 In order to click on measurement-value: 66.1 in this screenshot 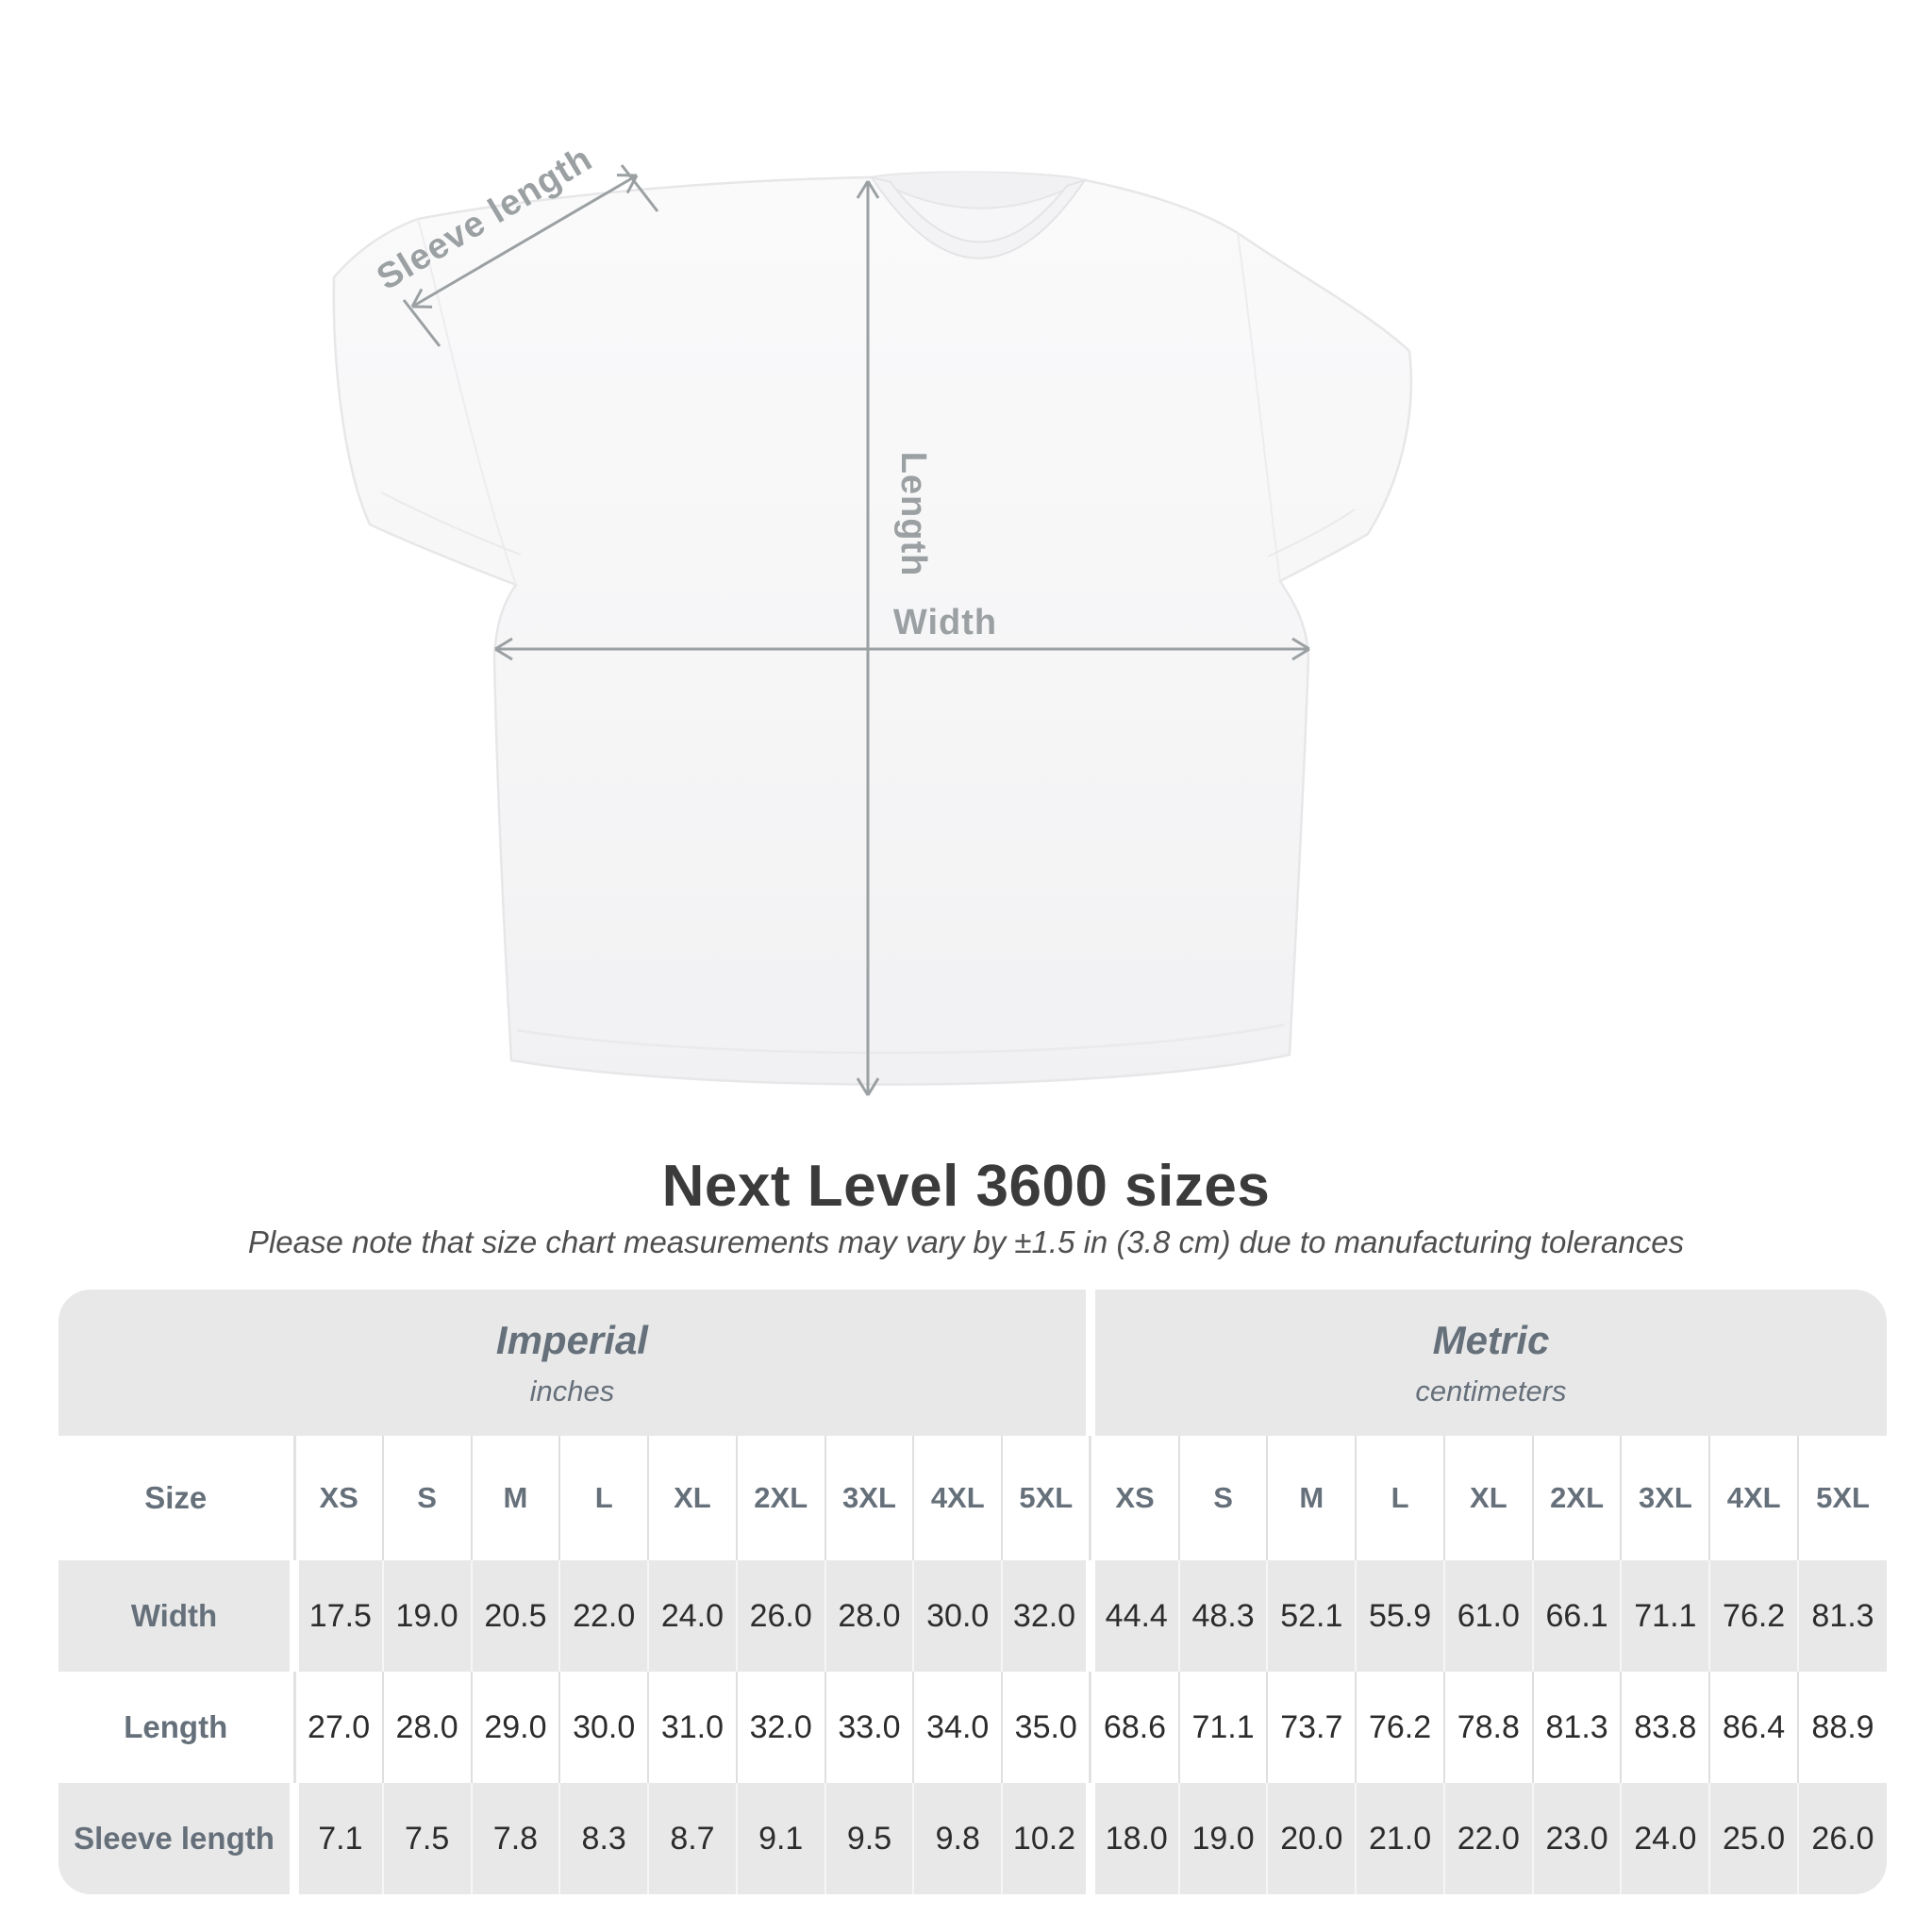, I will do `click(1576, 1616)`.